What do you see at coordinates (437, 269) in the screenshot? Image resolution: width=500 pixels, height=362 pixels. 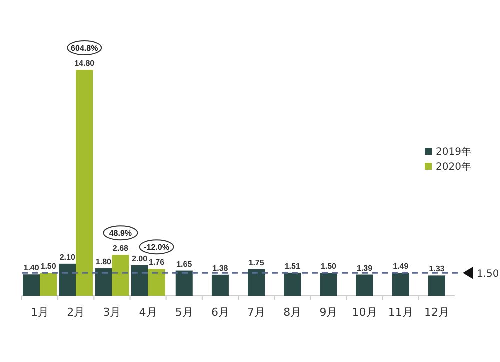 I see `data-label: 1.33` at bounding box center [437, 269].